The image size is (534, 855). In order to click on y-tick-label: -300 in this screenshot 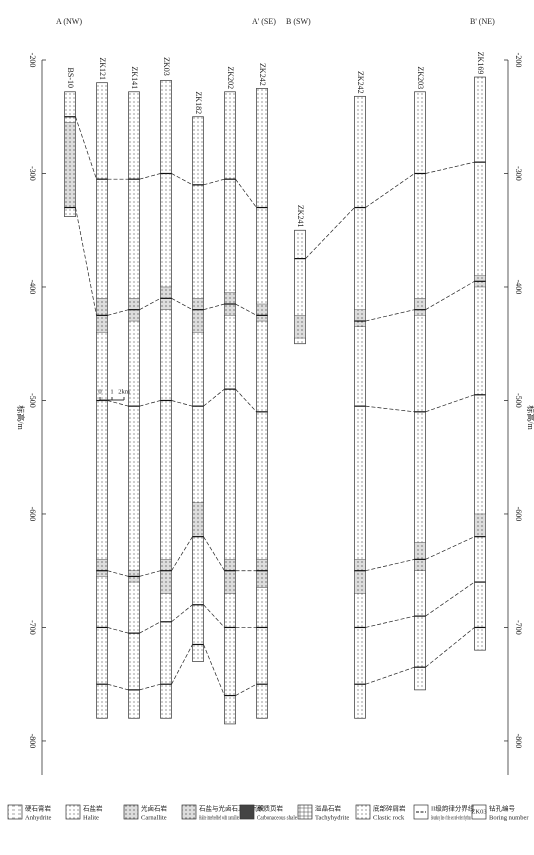, I will do `click(518, 173)`.